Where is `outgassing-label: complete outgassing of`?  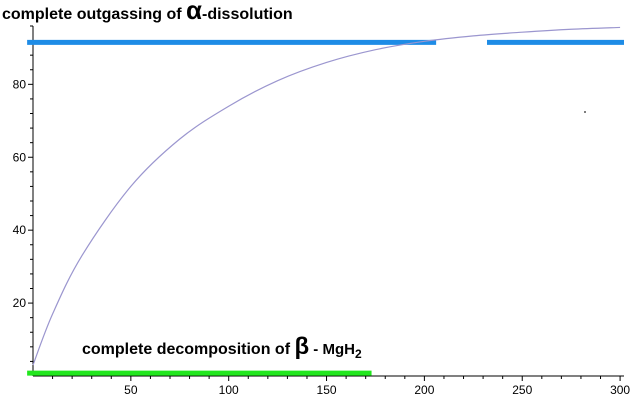 outgassing-label: complete outgassing of is located at coordinates (94, 14).